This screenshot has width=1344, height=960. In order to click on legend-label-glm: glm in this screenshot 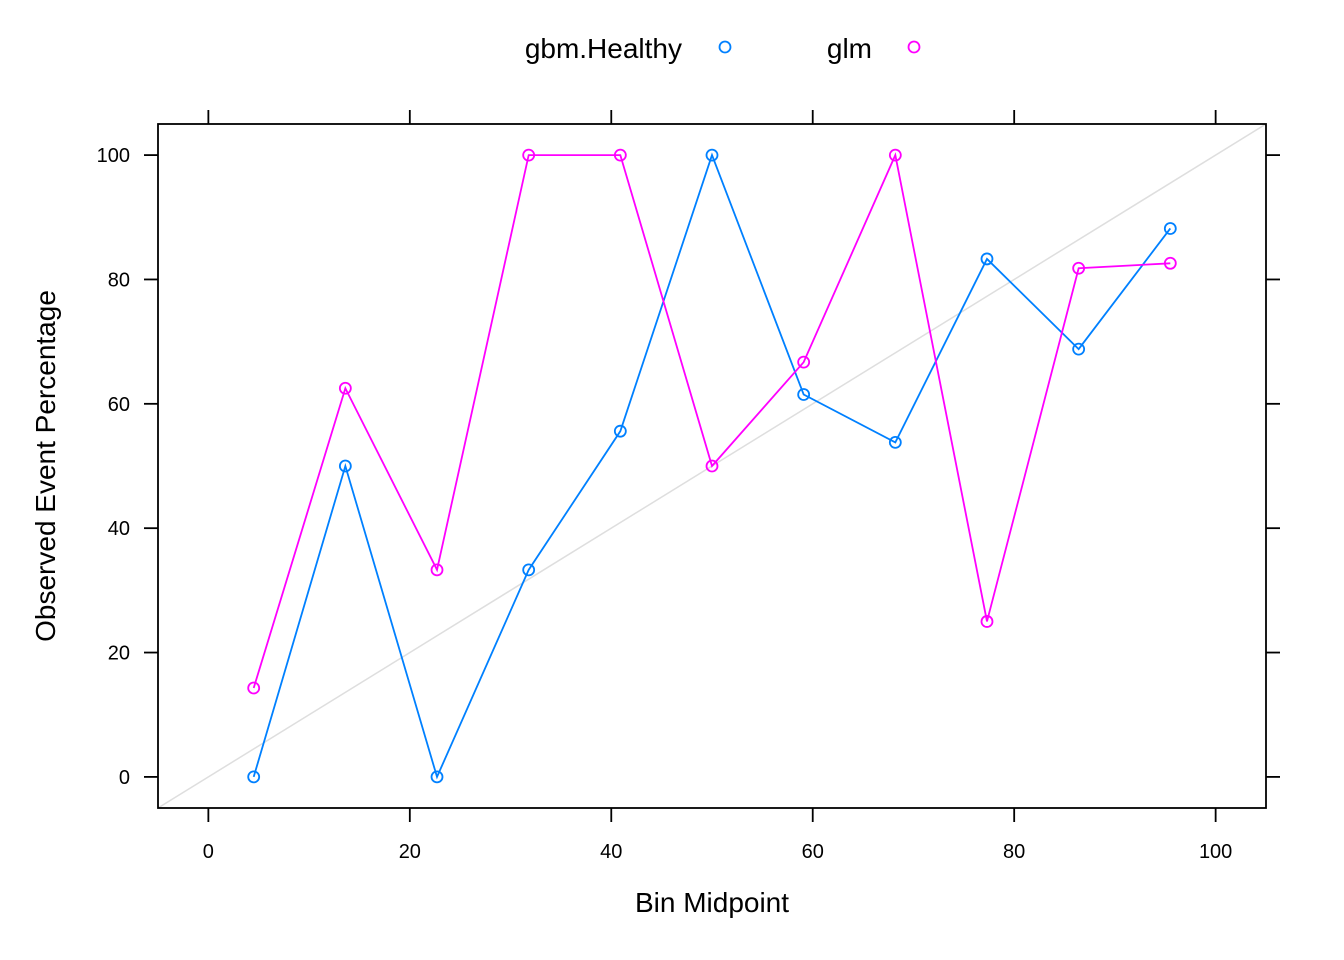, I will do `click(849, 48)`.